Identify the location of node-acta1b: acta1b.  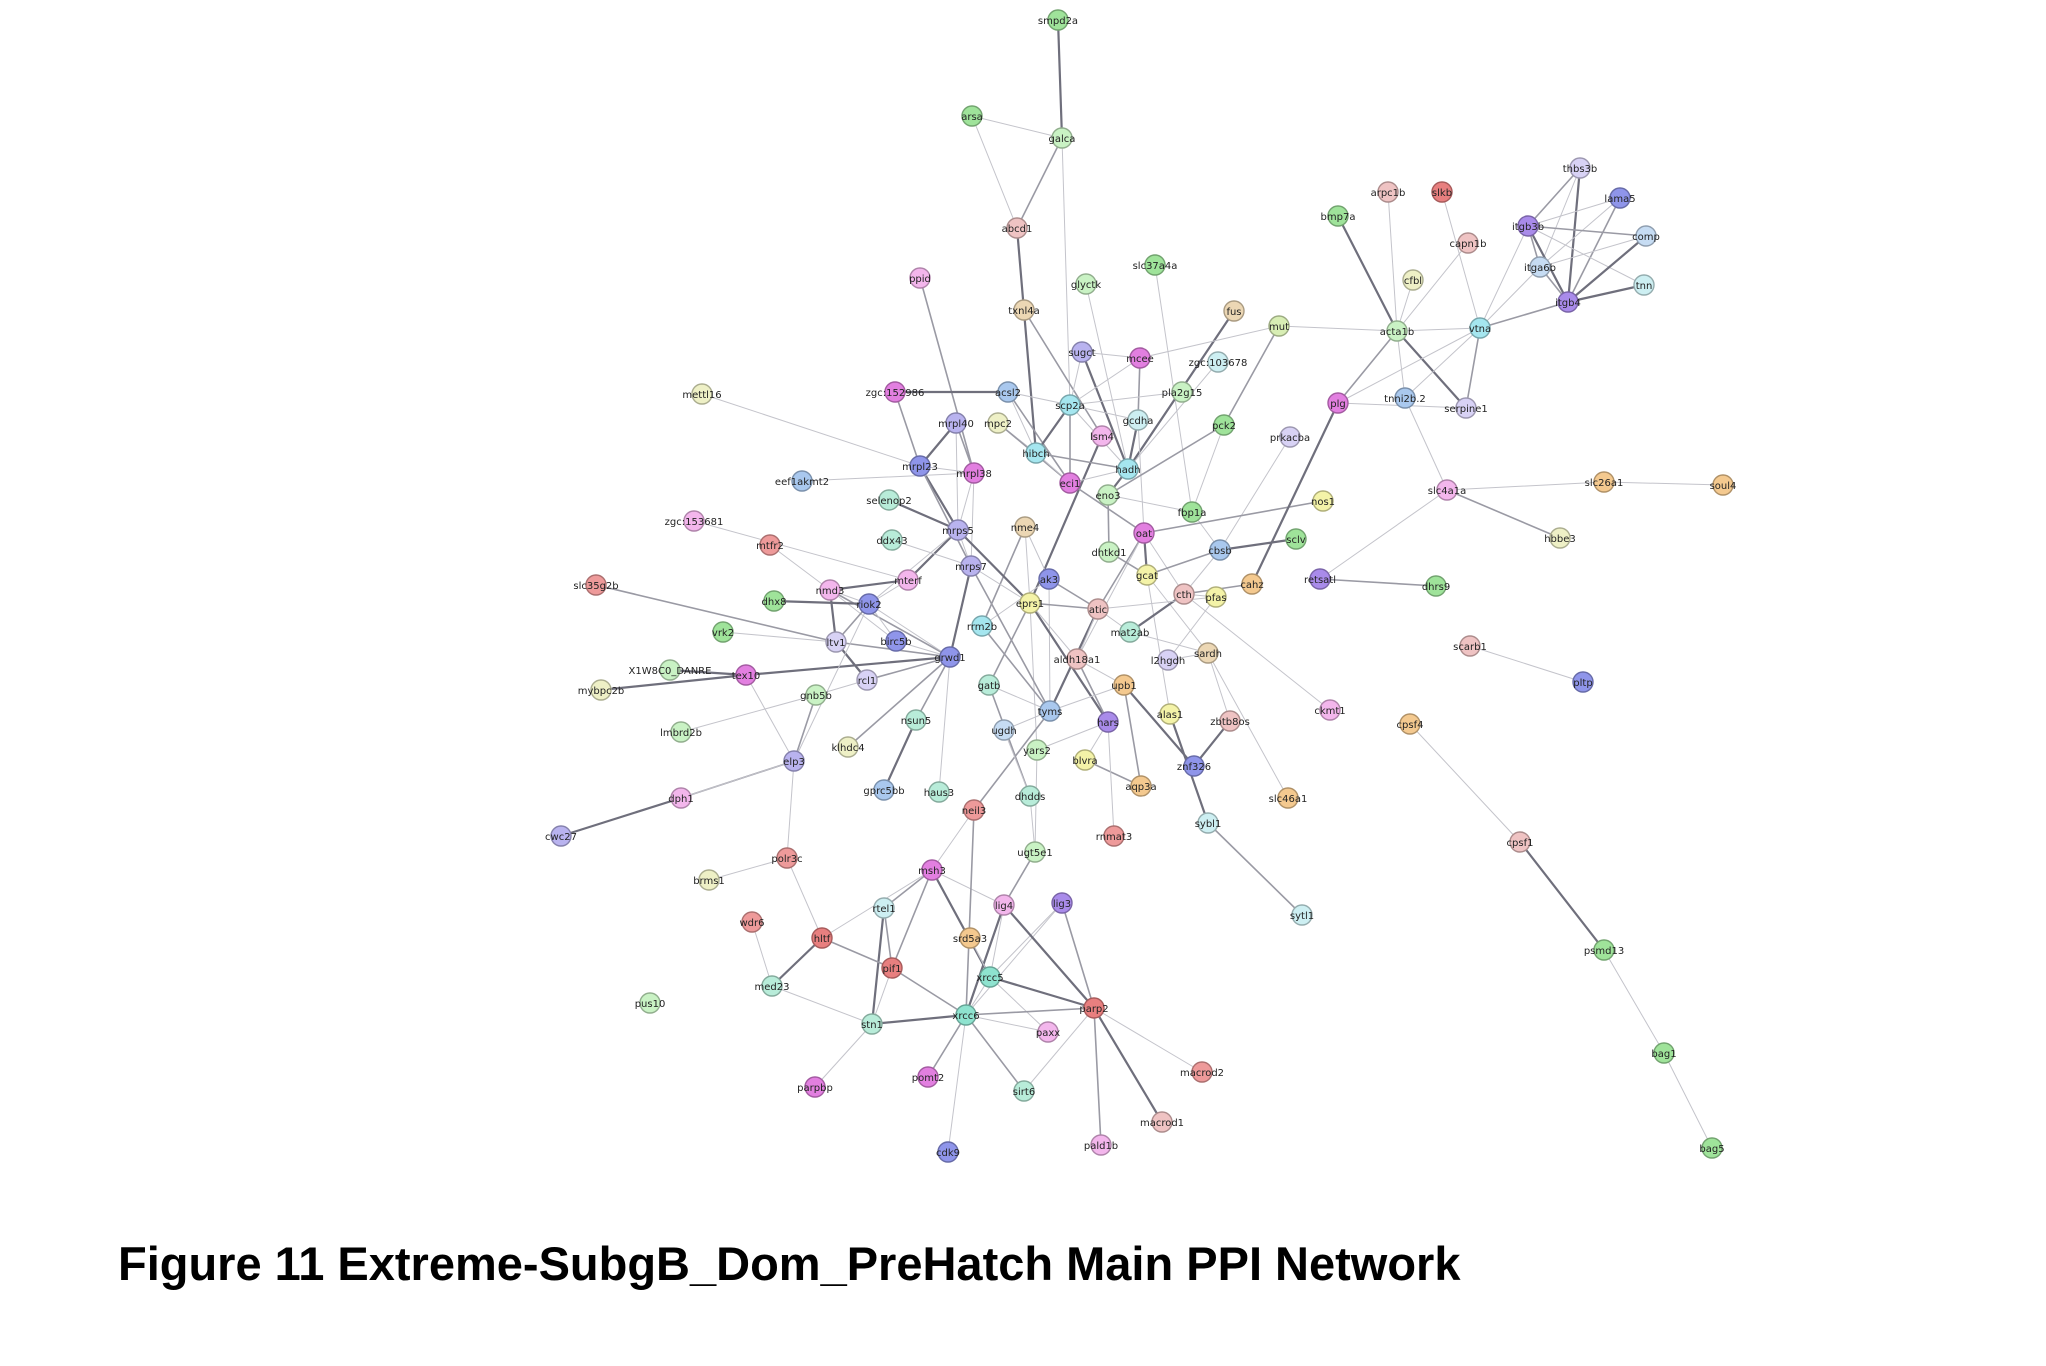
(1397, 331).